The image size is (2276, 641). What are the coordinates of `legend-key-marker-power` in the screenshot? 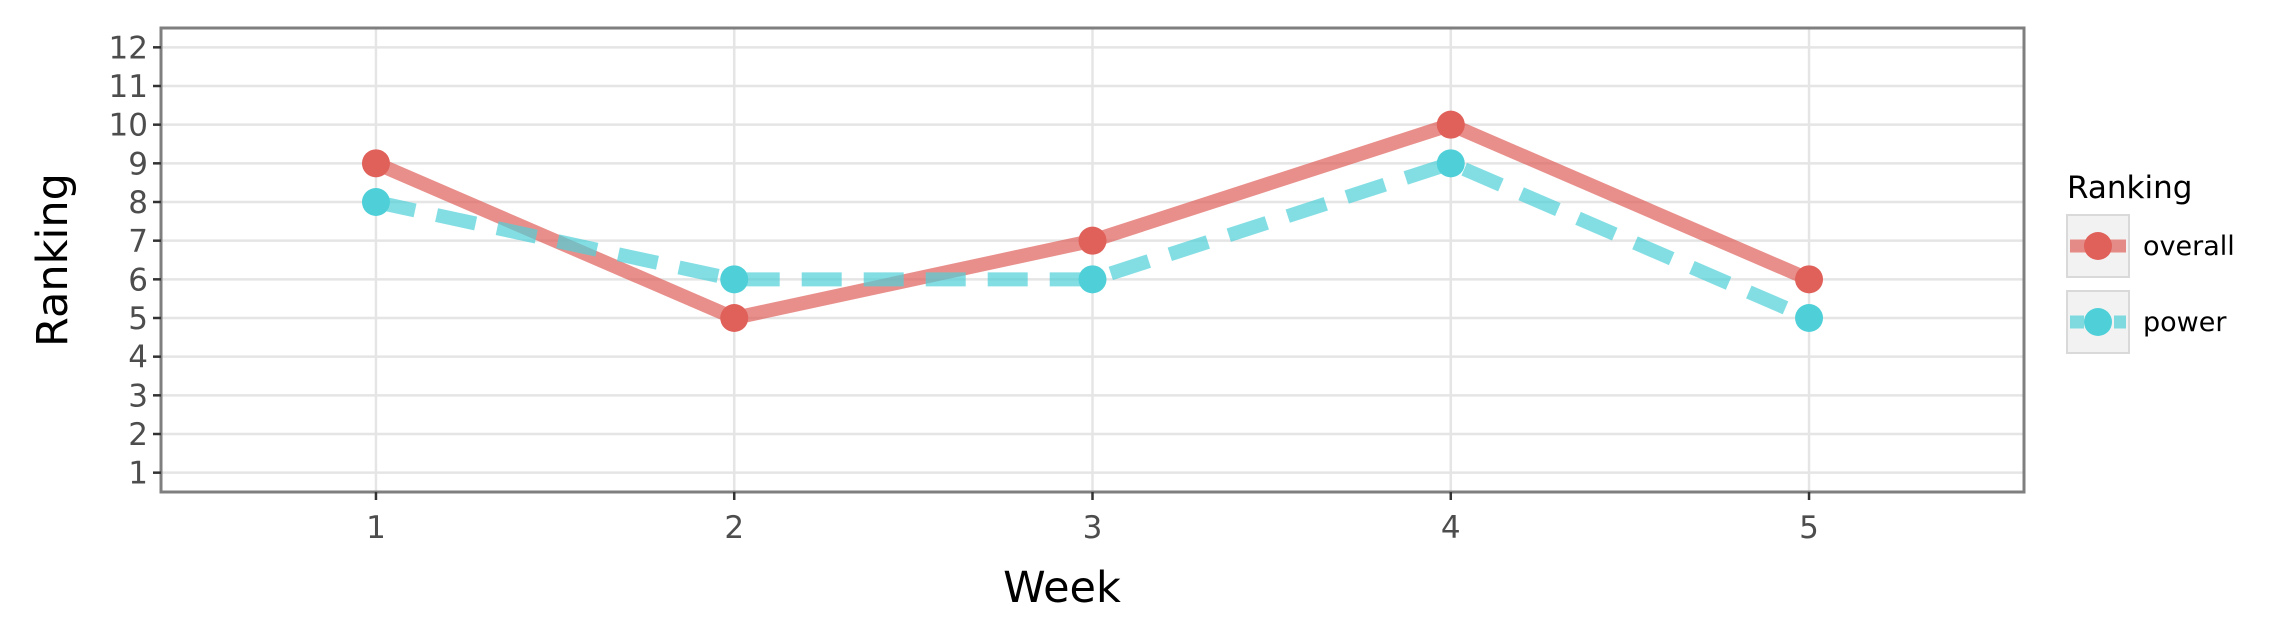 It's located at (2098, 322).